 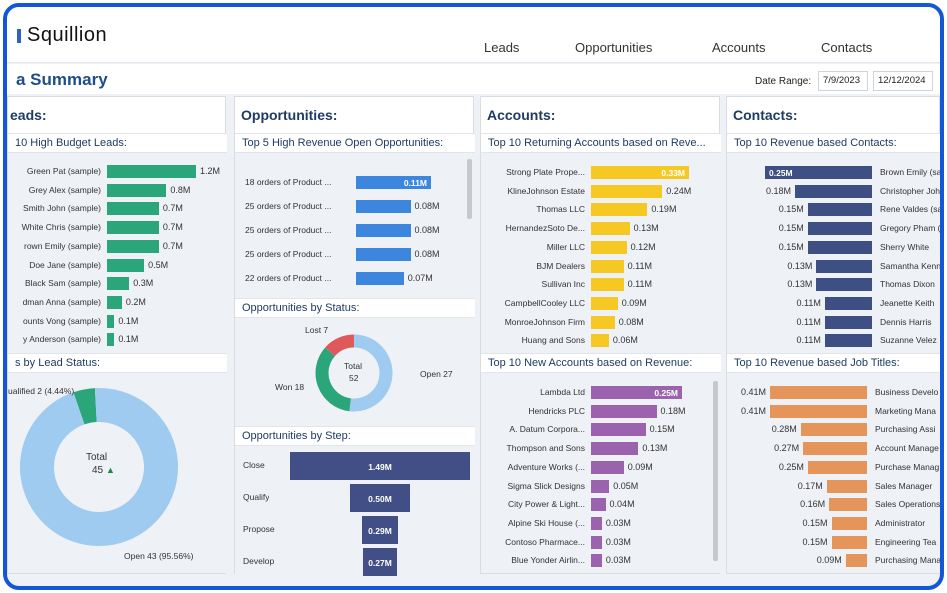 I want to click on bar-label: Grey Alex (sample), so click(x=64, y=189).